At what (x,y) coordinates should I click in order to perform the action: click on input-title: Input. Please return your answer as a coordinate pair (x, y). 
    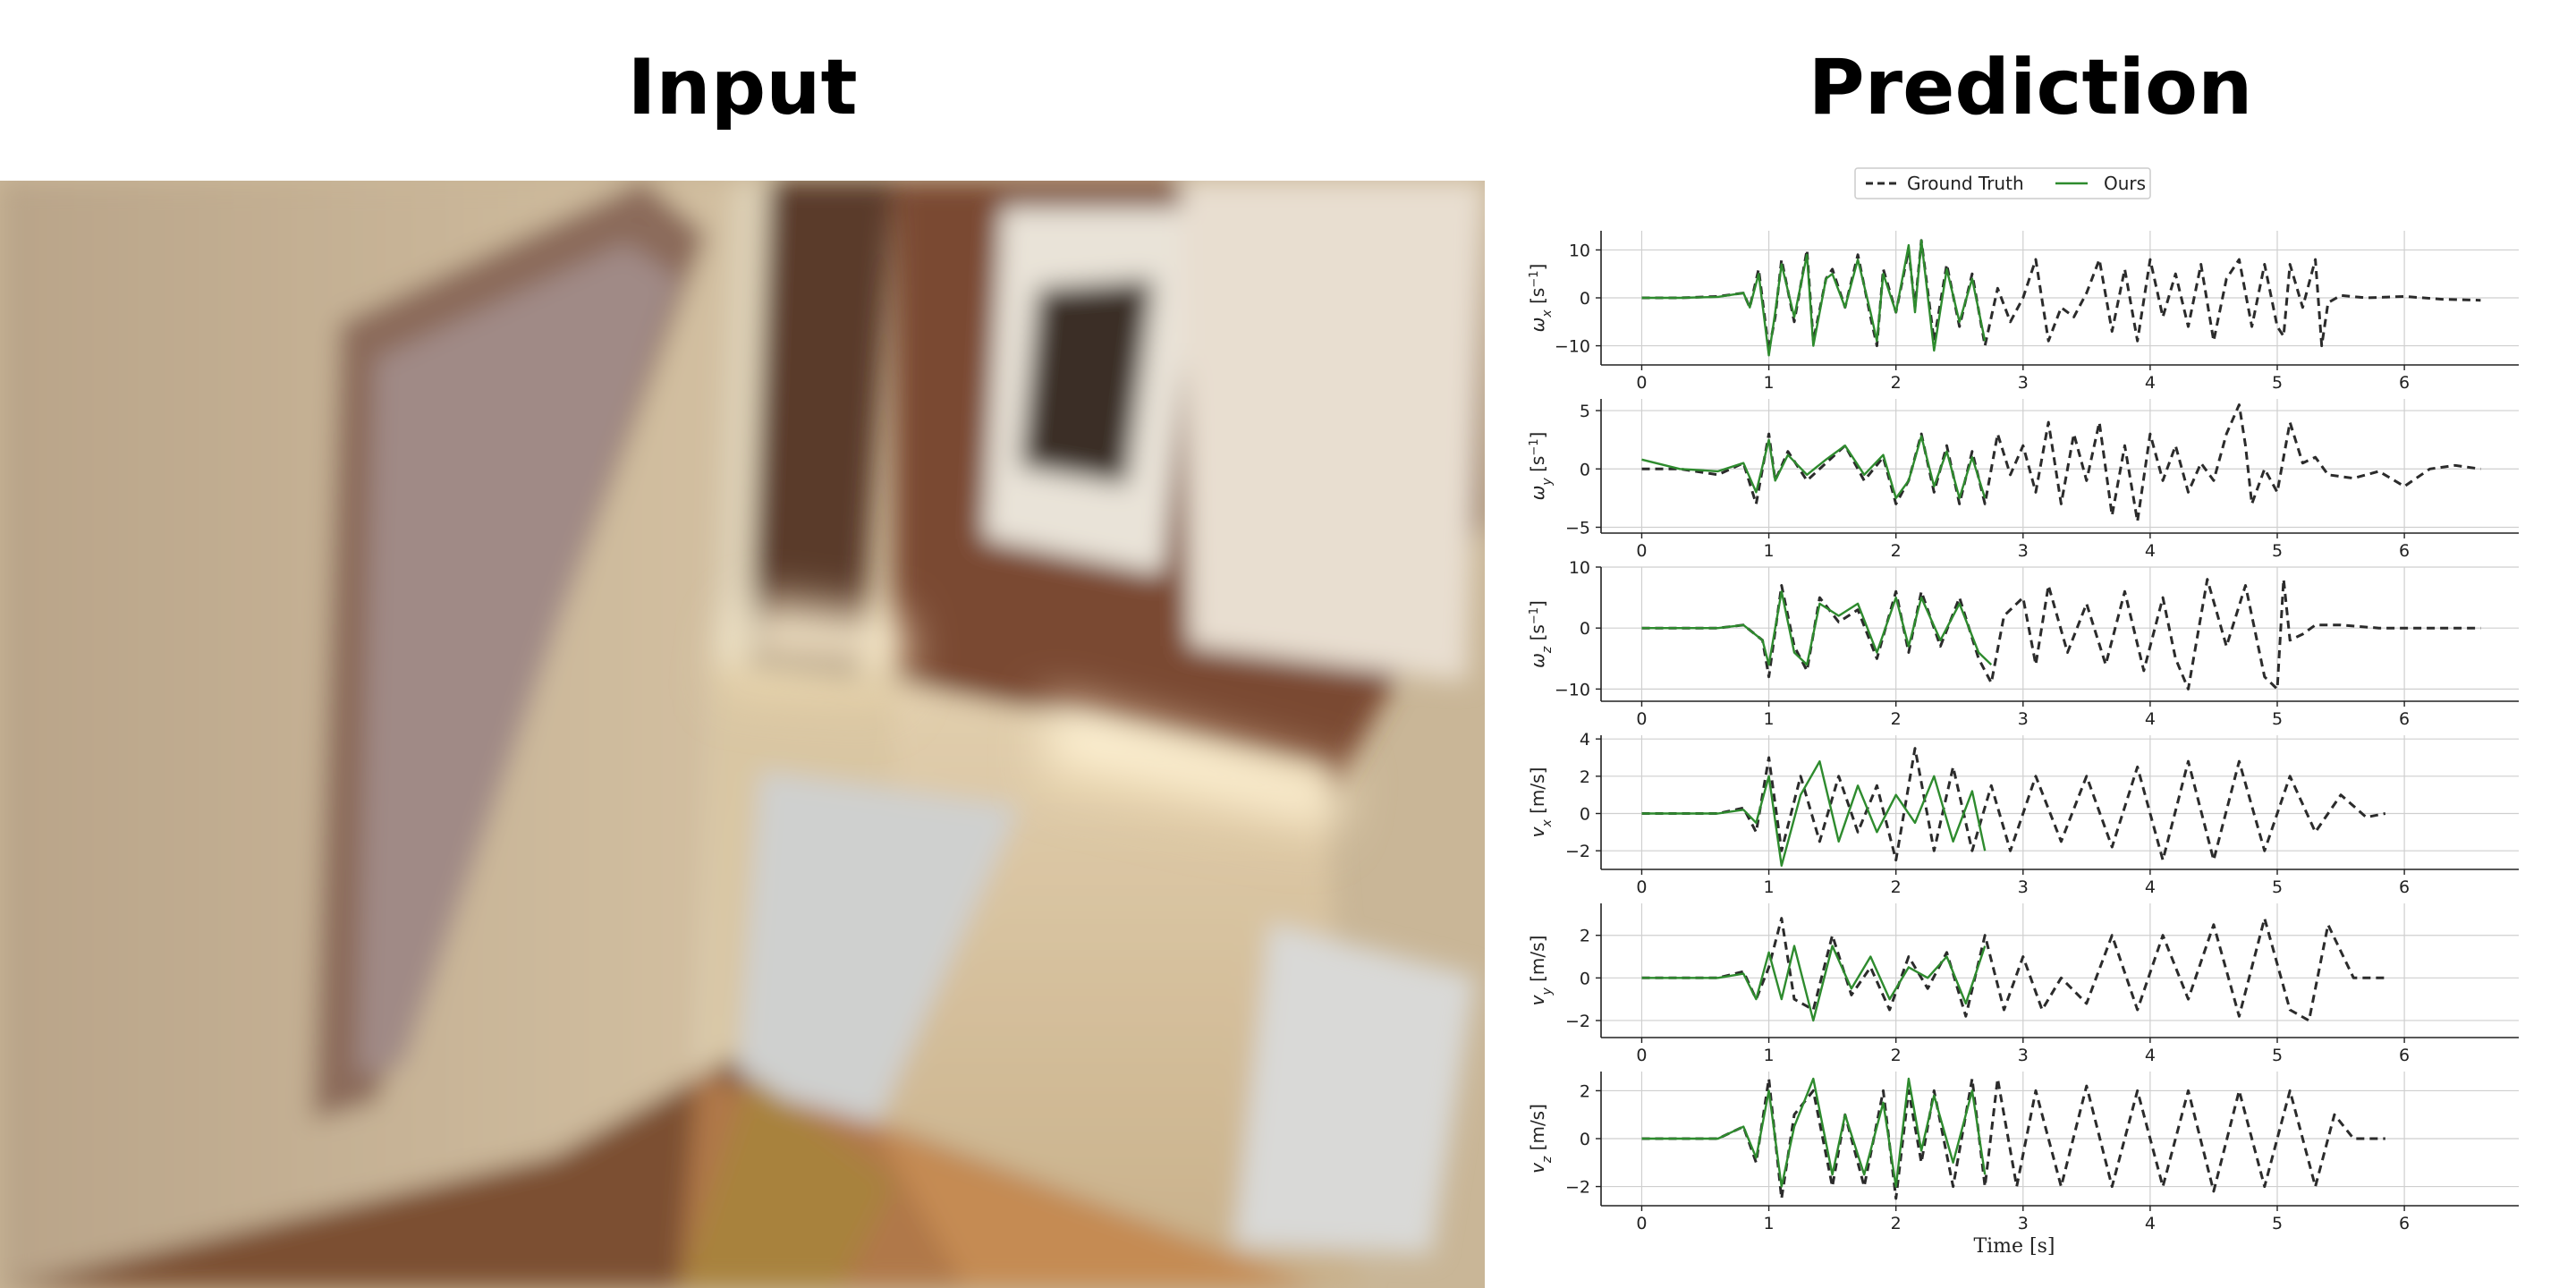
    Looking at the image, I should click on (742, 87).